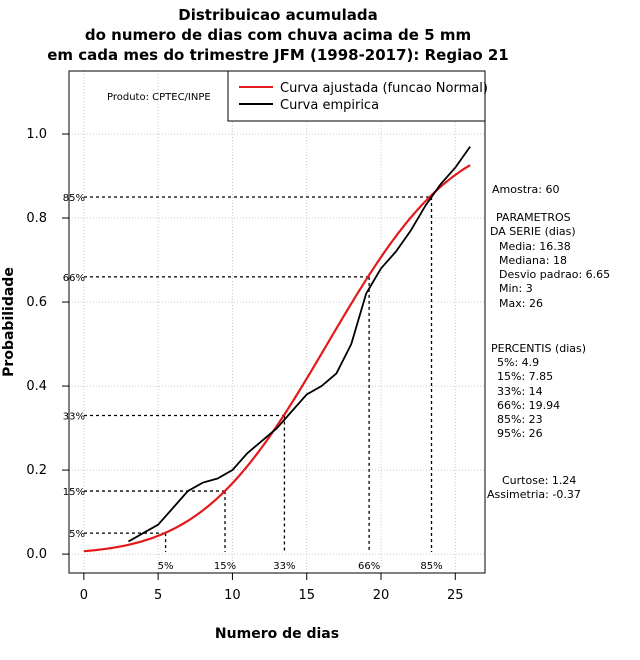 This screenshot has width=640, height=660. Describe the element at coordinates (9, 322) in the screenshot. I see `y-axis-label: Probabilidade` at that location.